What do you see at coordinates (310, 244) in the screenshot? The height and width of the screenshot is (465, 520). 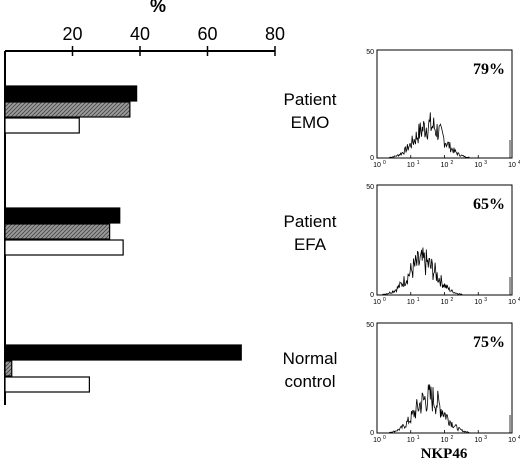 I see `group-label-line2: EFA` at bounding box center [310, 244].